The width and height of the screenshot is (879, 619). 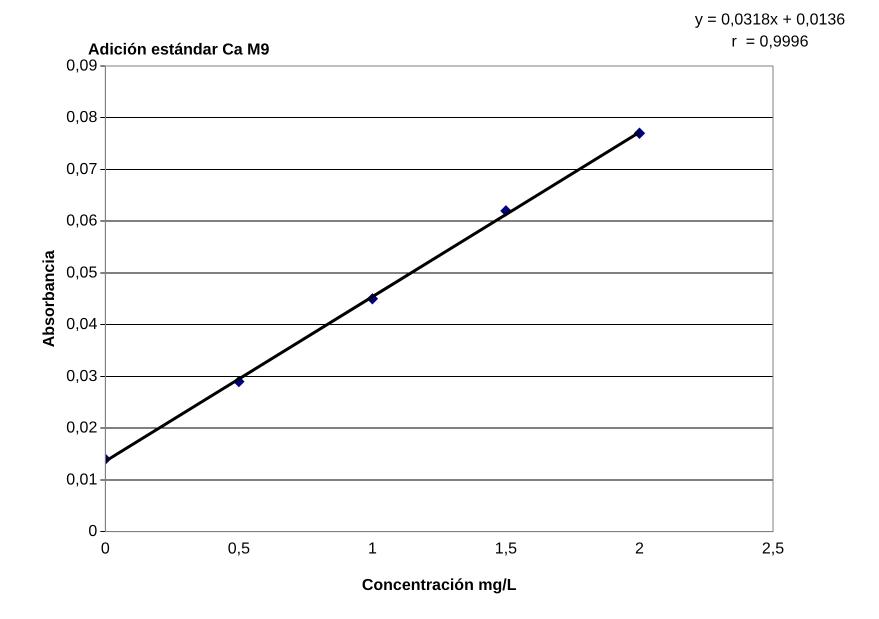 What do you see at coordinates (105, 549) in the screenshot?
I see `x-tick-label: 0` at bounding box center [105, 549].